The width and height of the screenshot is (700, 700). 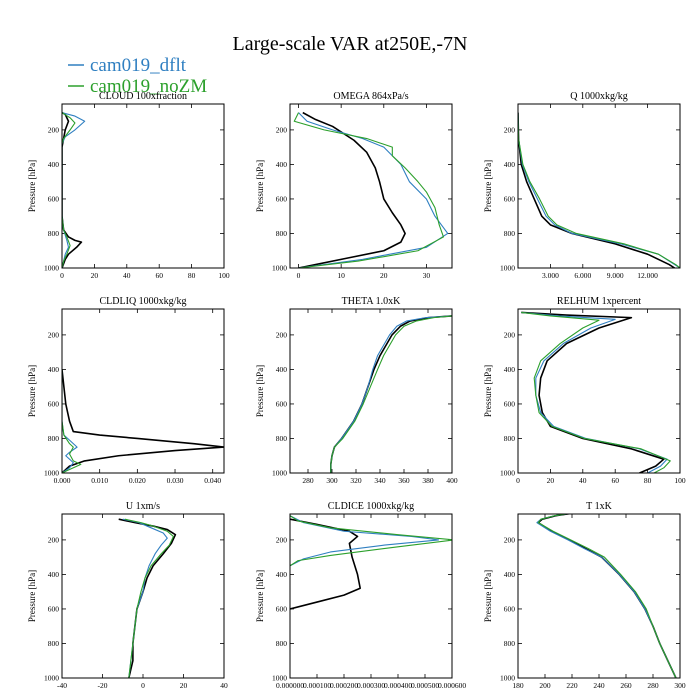 What do you see at coordinates (599, 96) in the screenshot?
I see `panel-title: Q 1000xkg/kg` at bounding box center [599, 96].